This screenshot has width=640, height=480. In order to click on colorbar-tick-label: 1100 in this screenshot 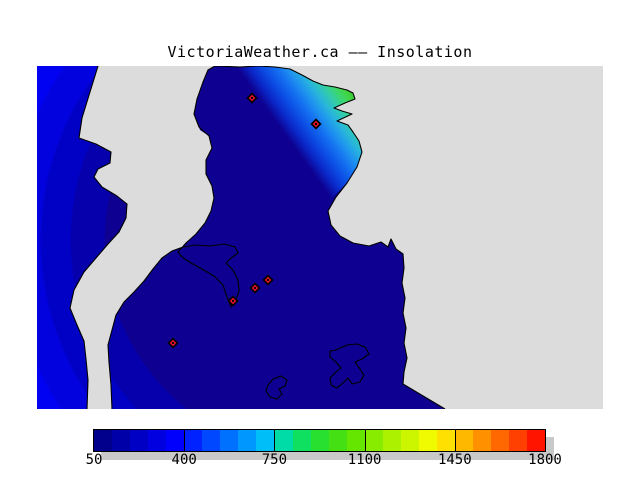, I will do `click(364, 460)`.